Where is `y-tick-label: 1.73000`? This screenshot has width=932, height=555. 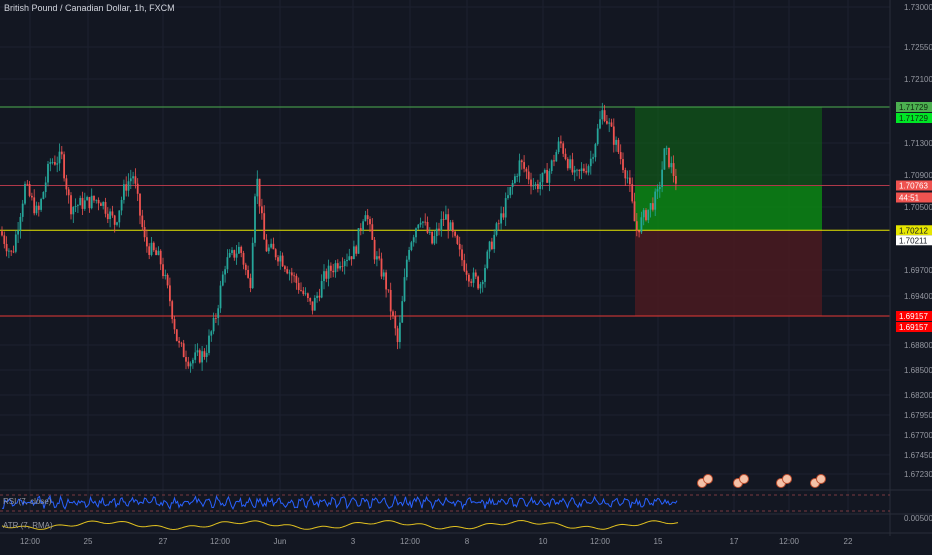
y-tick-label: 1.73000 is located at coordinates (918, 7).